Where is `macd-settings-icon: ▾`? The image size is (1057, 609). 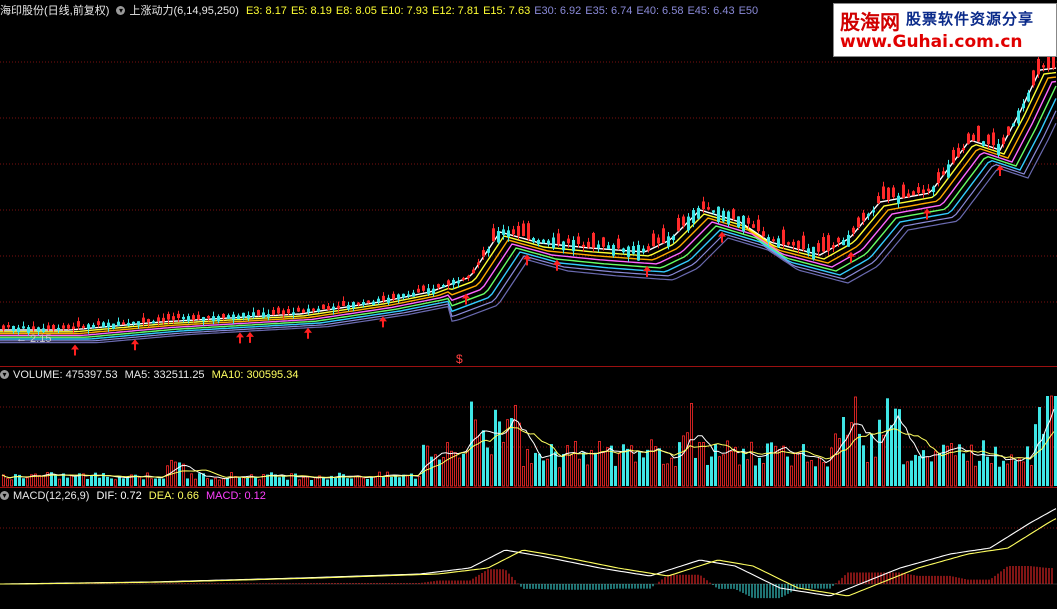
macd-settings-icon: ▾ is located at coordinates (4, 495).